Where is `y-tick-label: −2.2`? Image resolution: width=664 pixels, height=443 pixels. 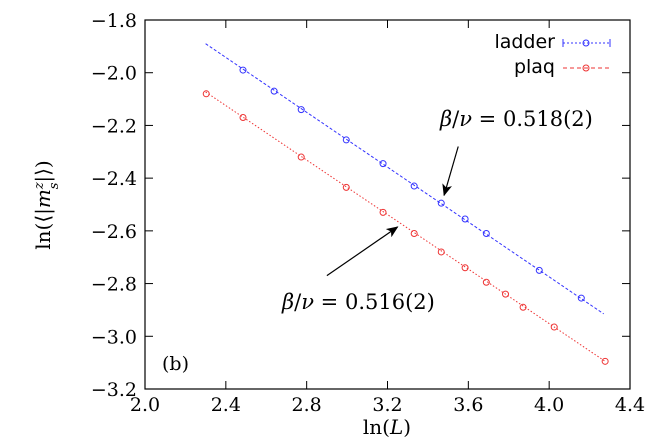 y-tick-label: −2.2 is located at coordinates (114, 126).